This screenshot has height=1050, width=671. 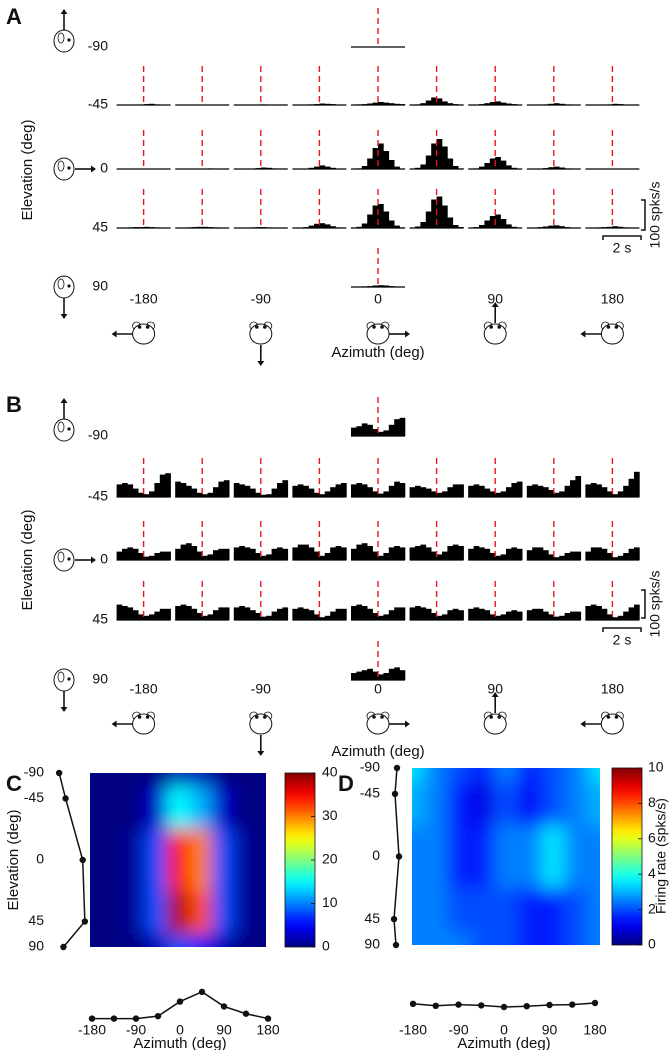 I want to click on colorbar-tick-label: 10, so click(x=656, y=767).